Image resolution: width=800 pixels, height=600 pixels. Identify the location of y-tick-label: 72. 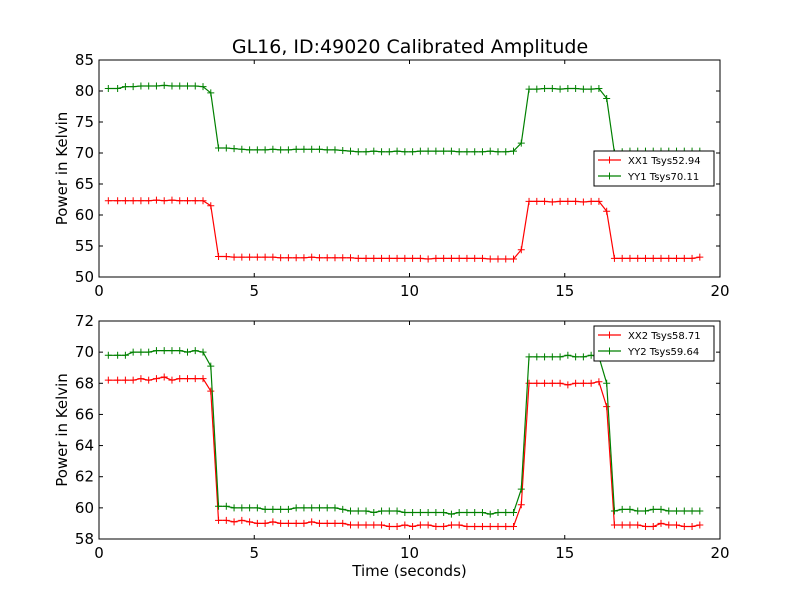
(84, 321).